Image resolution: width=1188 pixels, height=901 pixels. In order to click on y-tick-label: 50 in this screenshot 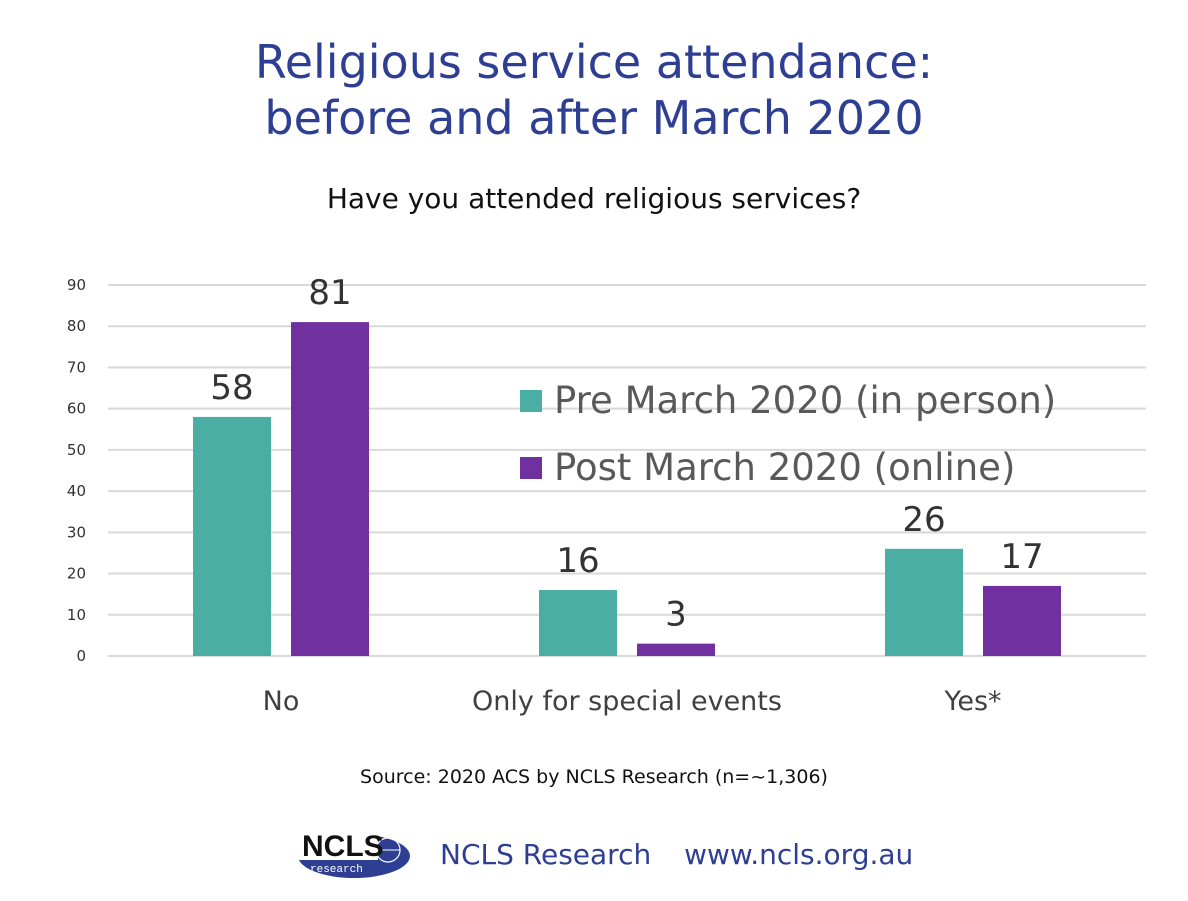, I will do `click(76, 450)`.